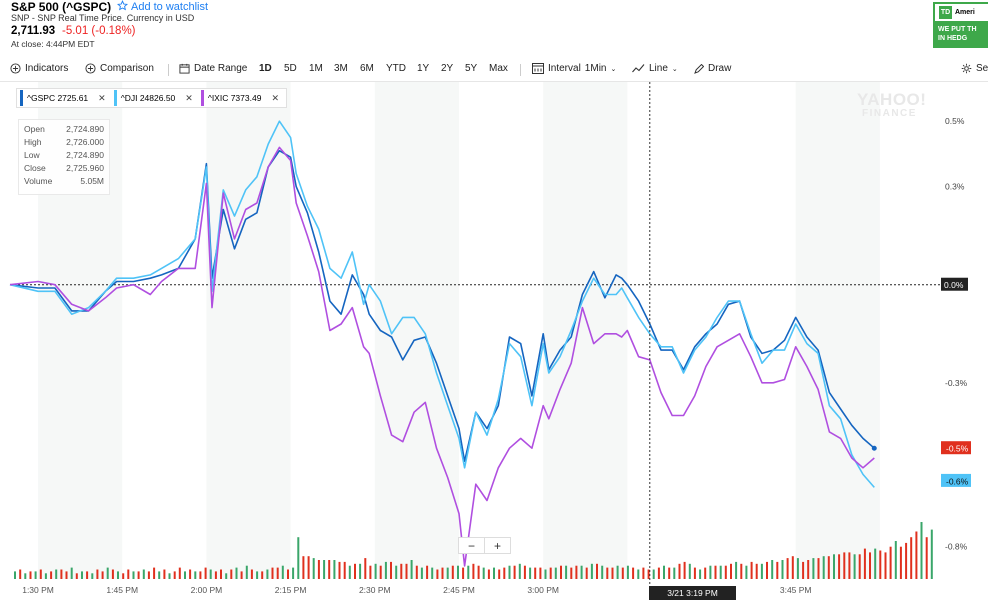 Image resolution: width=988 pixels, height=603 pixels. I want to click on range-2y: 2Y, so click(447, 68).